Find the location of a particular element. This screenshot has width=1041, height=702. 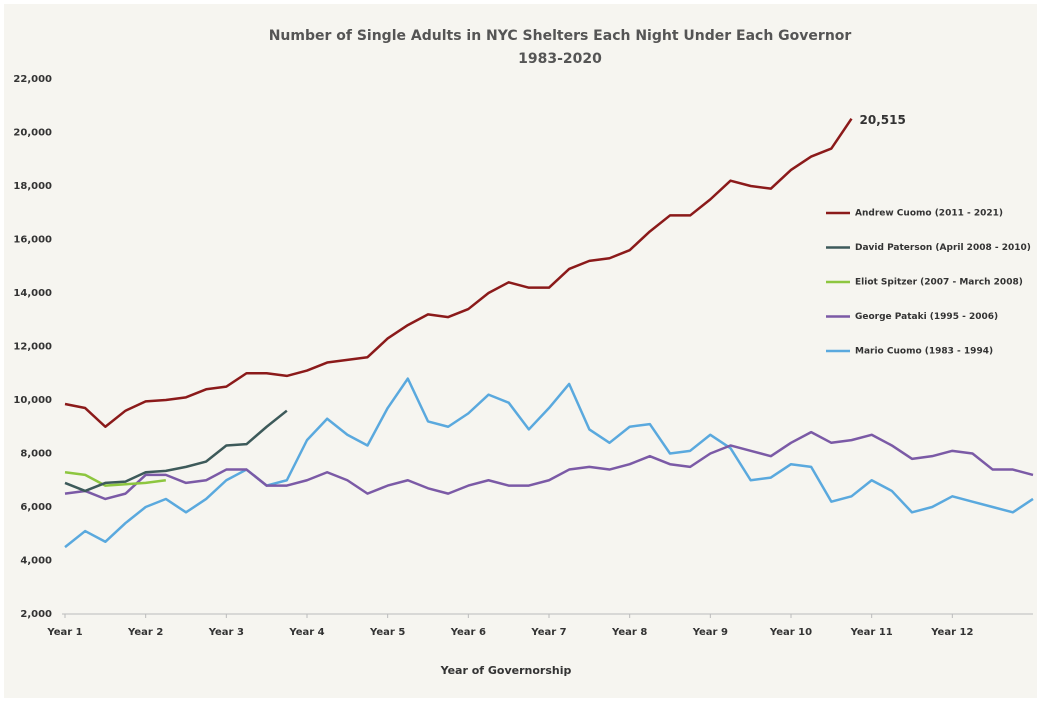

y-tick-label: 4,000 is located at coordinates (36, 561).